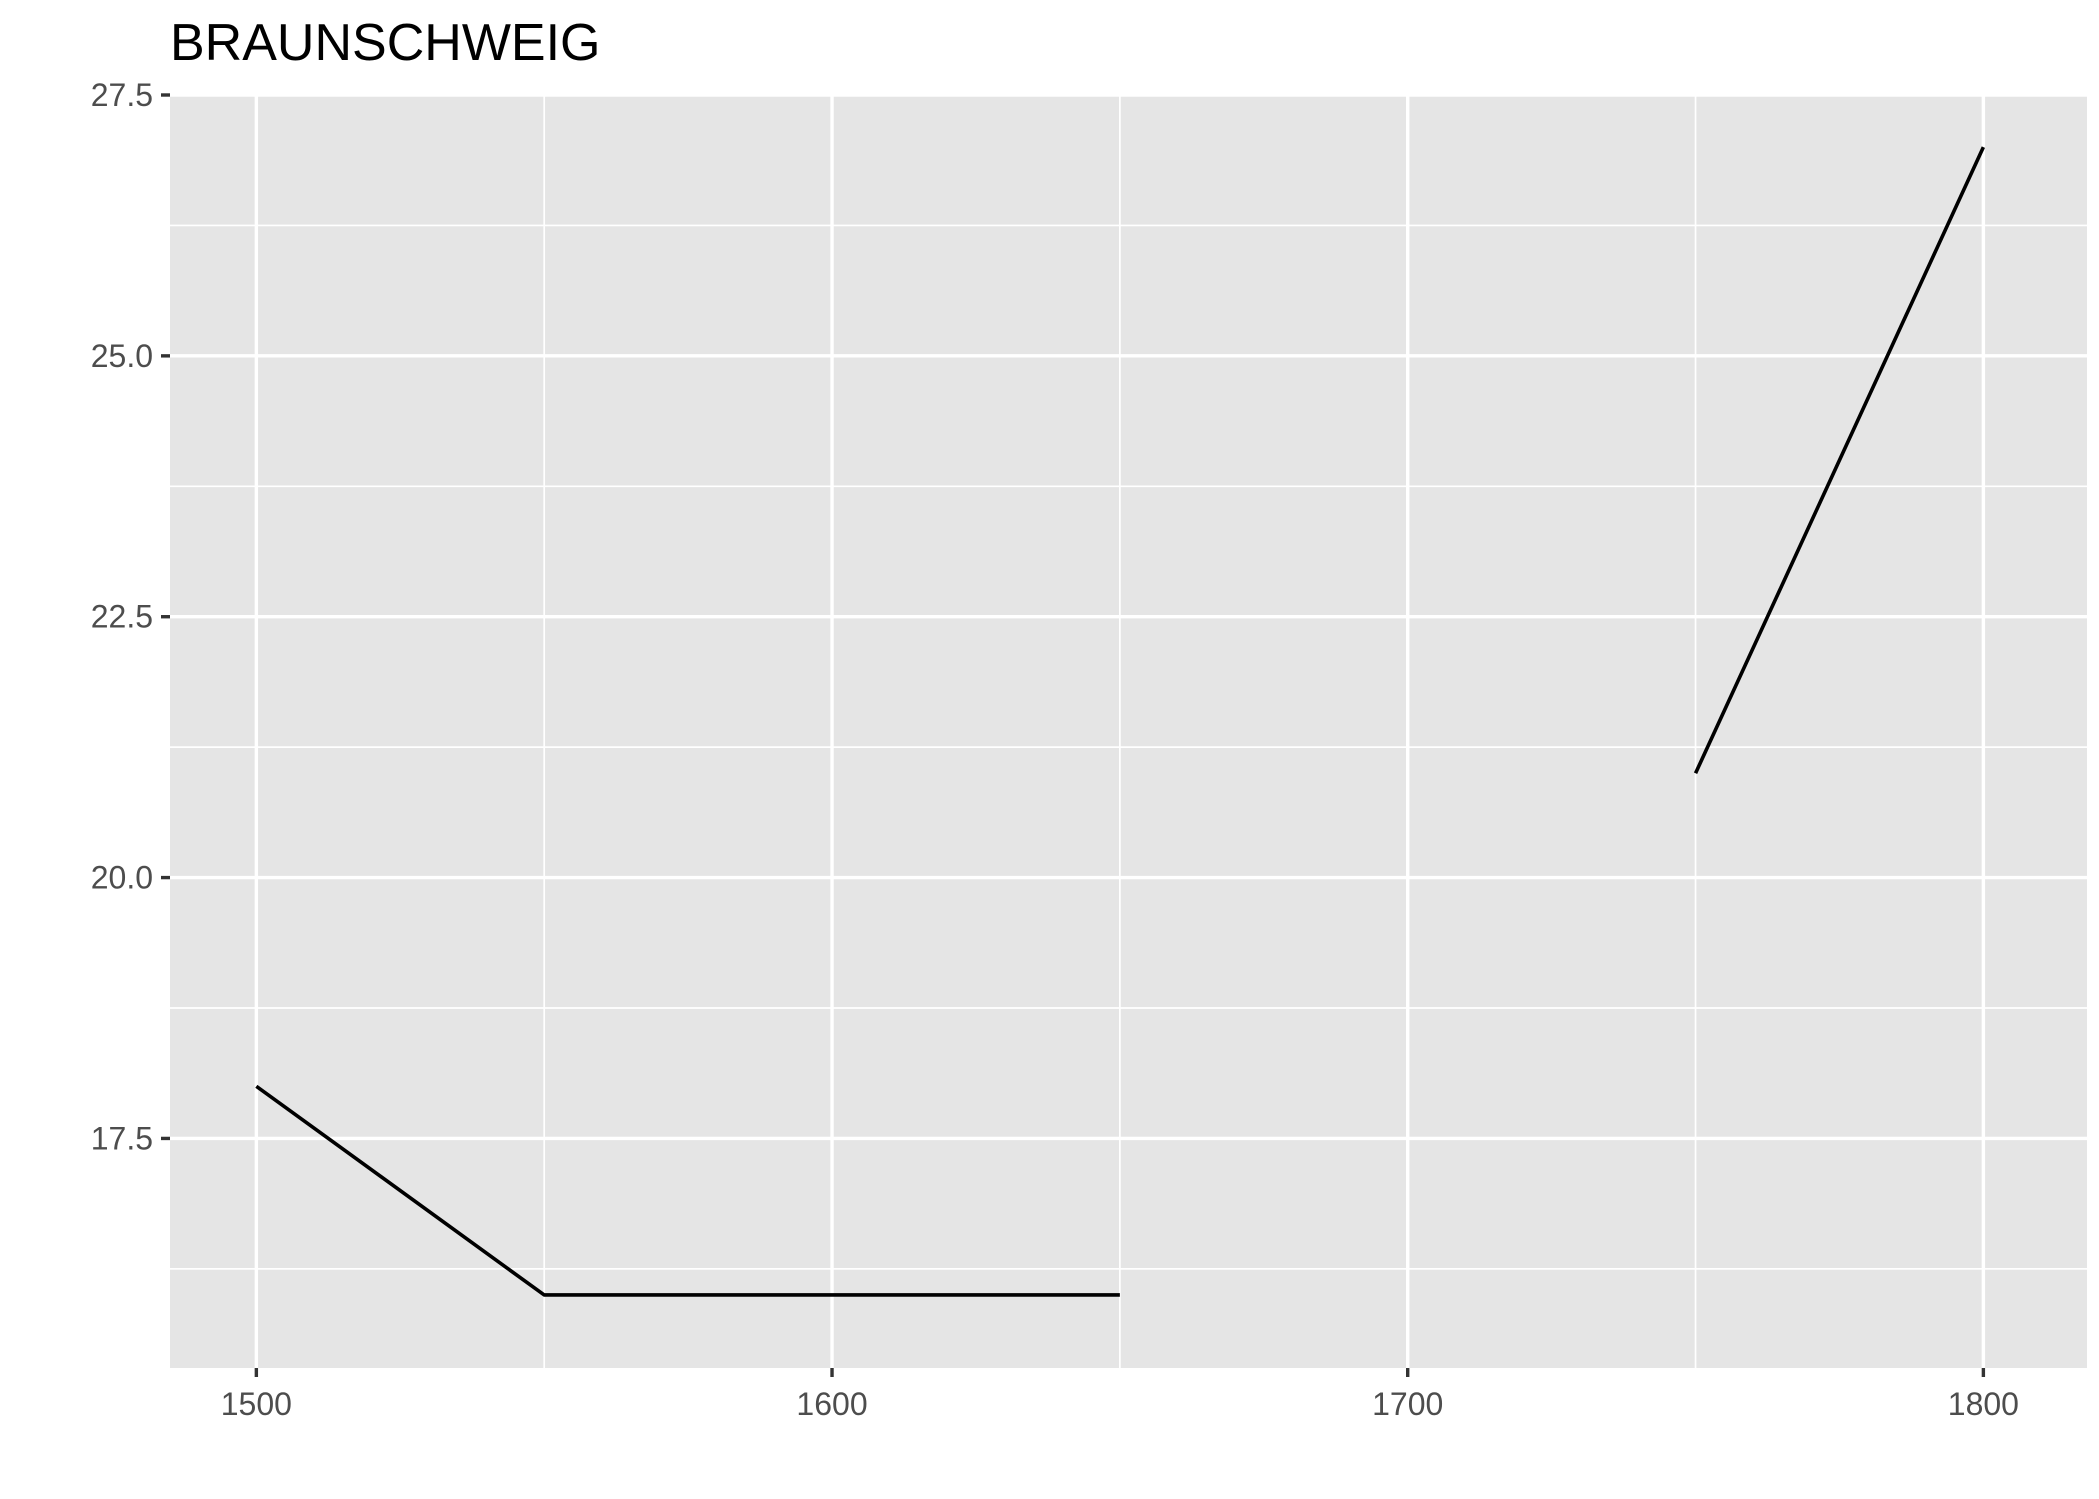  I want to click on y-tick-label-4: 27.5, so click(122, 95).